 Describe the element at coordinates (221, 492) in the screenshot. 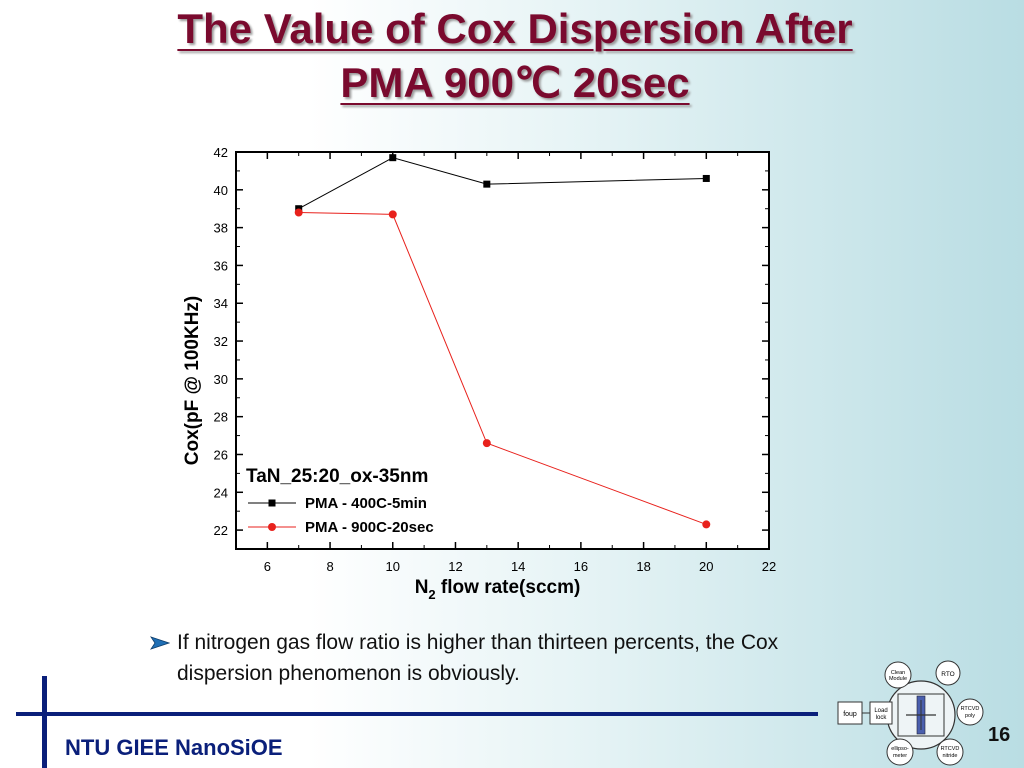

I see `y-tick-label: 24` at that location.